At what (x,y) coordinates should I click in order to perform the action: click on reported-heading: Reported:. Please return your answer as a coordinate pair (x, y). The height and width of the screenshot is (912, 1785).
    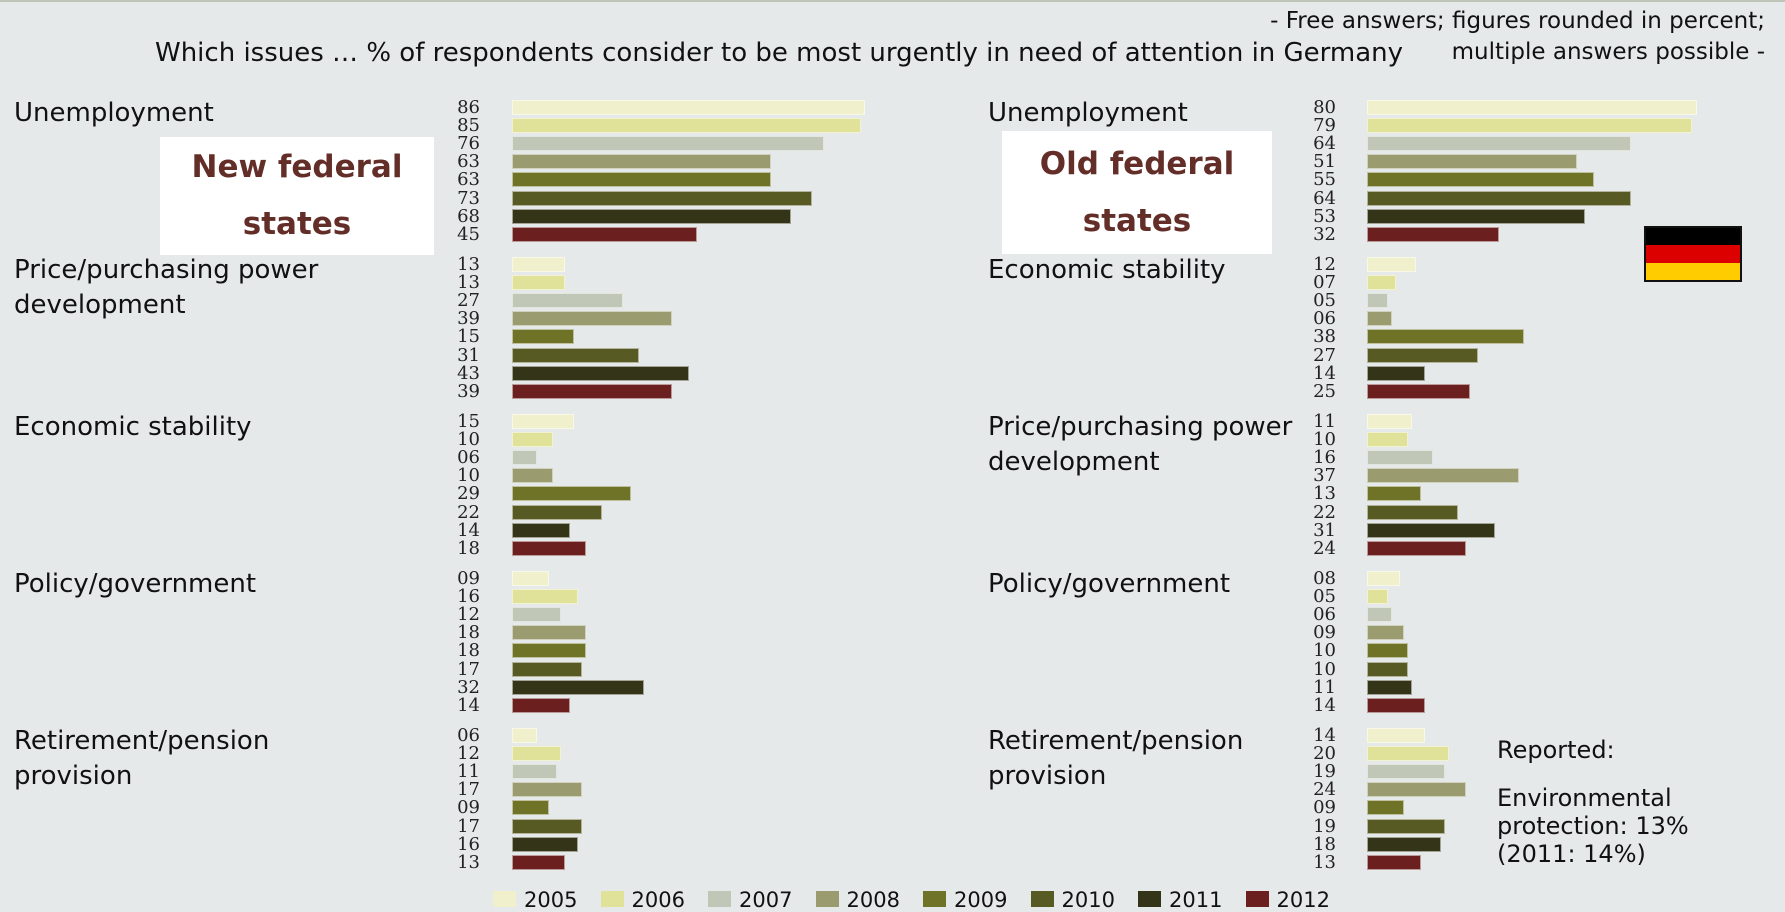
    Looking at the image, I should click on (1556, 750).